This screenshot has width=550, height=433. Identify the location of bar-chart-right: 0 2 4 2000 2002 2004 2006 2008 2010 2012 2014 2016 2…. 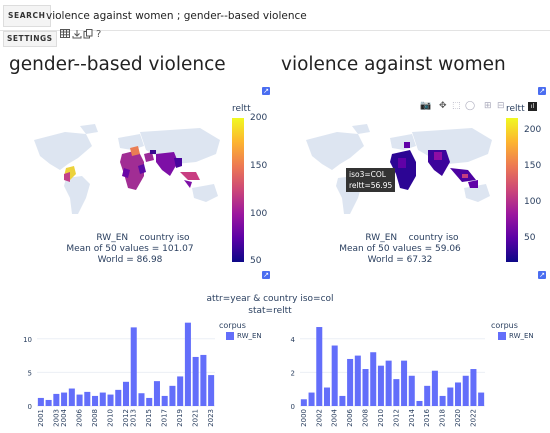
(380, 375).